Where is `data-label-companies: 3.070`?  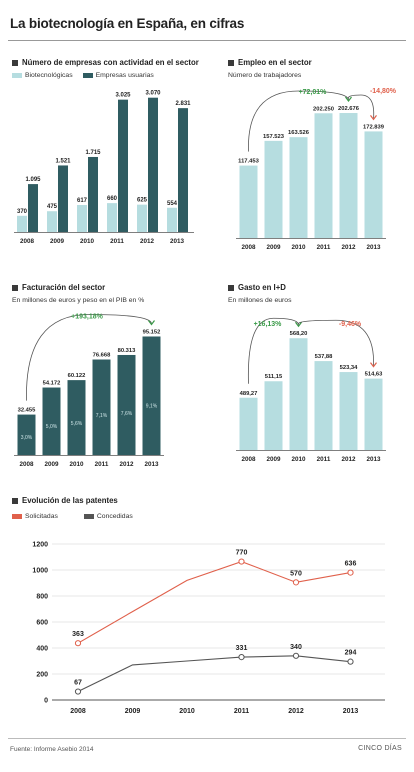
data-label-companies: 3.070 is located at coordinates (153, 94).